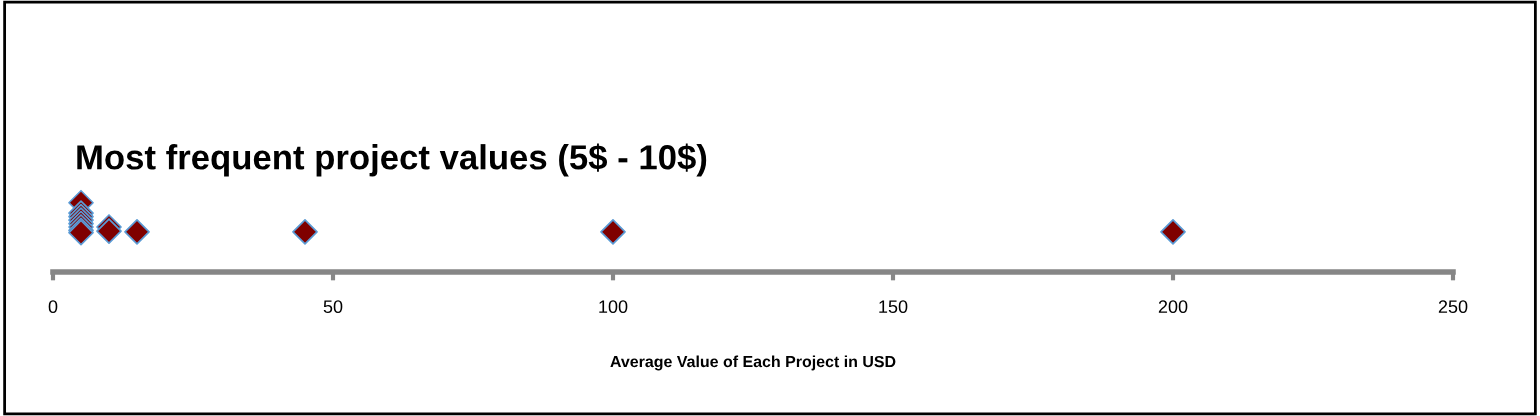 The height and width of the screenshot is (416, 1540). What do you see at coordinates (893, 307) in the screenshot?
I see `x-tick-label: 150` at bounding box center [893, 307].